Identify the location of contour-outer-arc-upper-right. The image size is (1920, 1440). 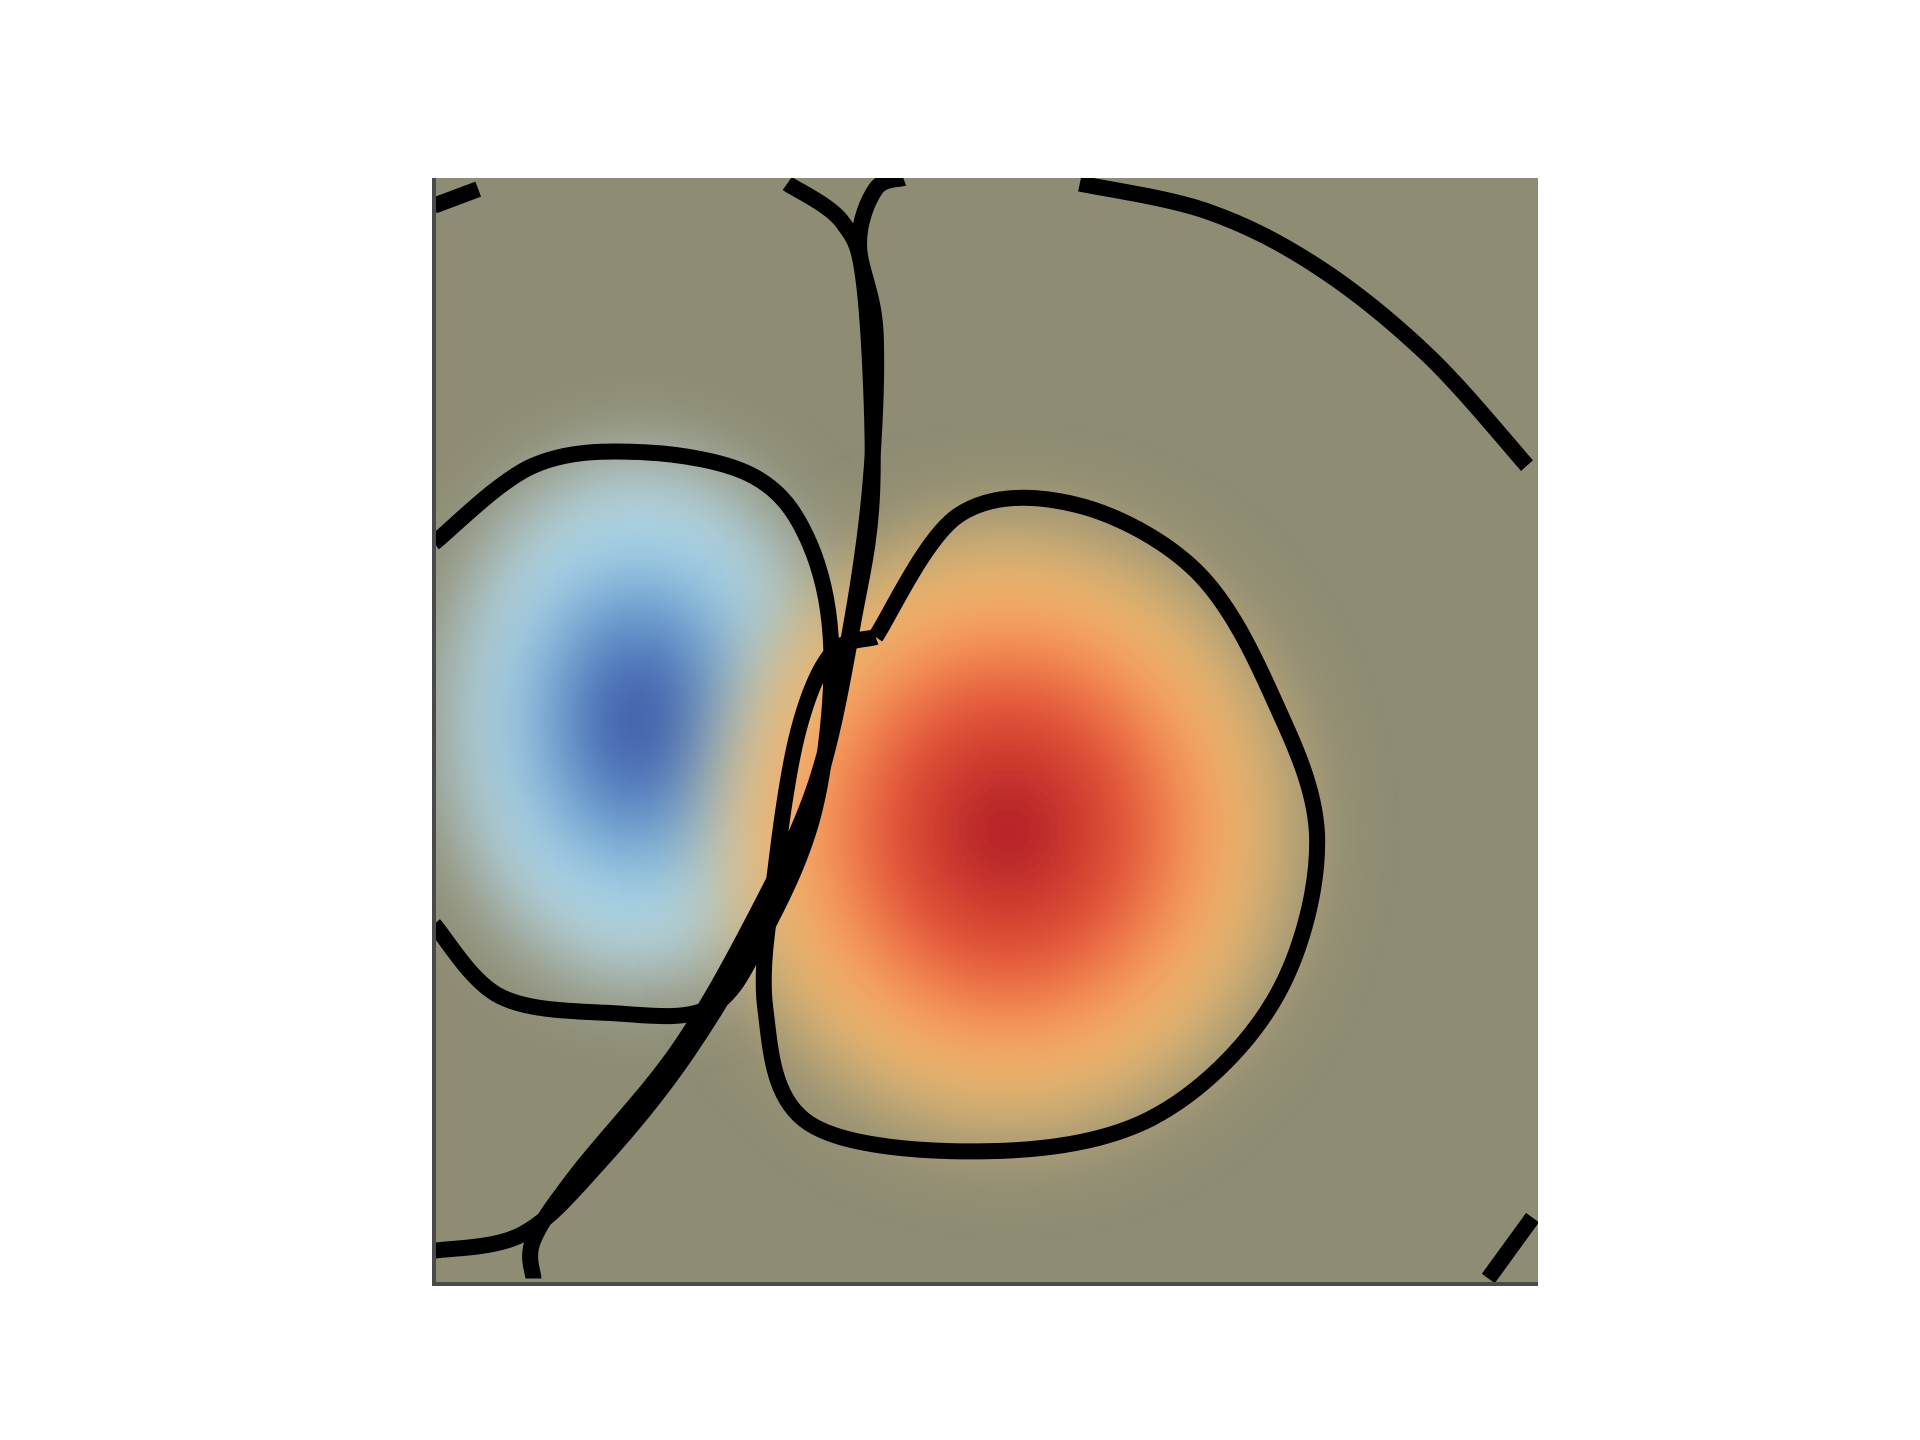
(1305, 324).